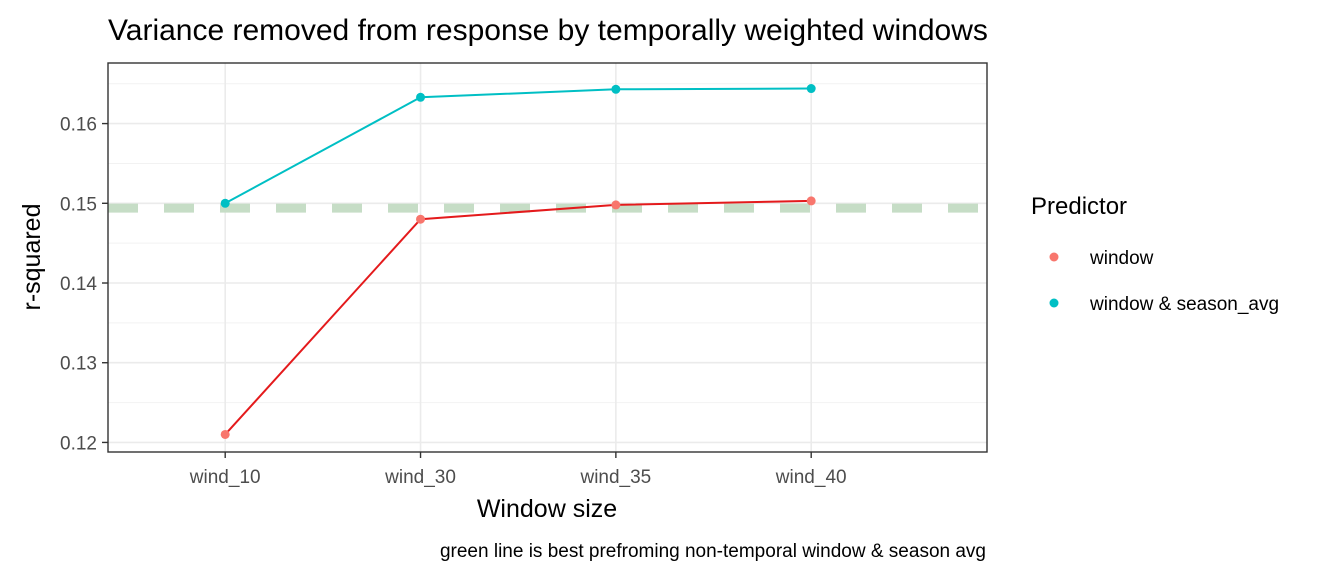  I want to click on x-tick-label: wind_30, so click(420, 477).